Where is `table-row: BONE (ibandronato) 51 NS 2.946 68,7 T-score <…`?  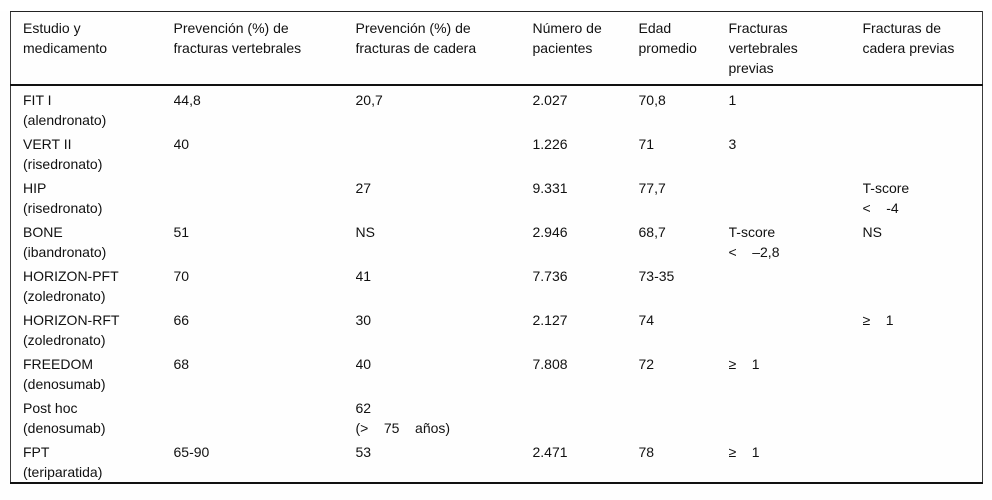 table-row: BONE (ibandronato) 51 NS 2.946 68,7 T-score <… is located at coordinates (497, 240).